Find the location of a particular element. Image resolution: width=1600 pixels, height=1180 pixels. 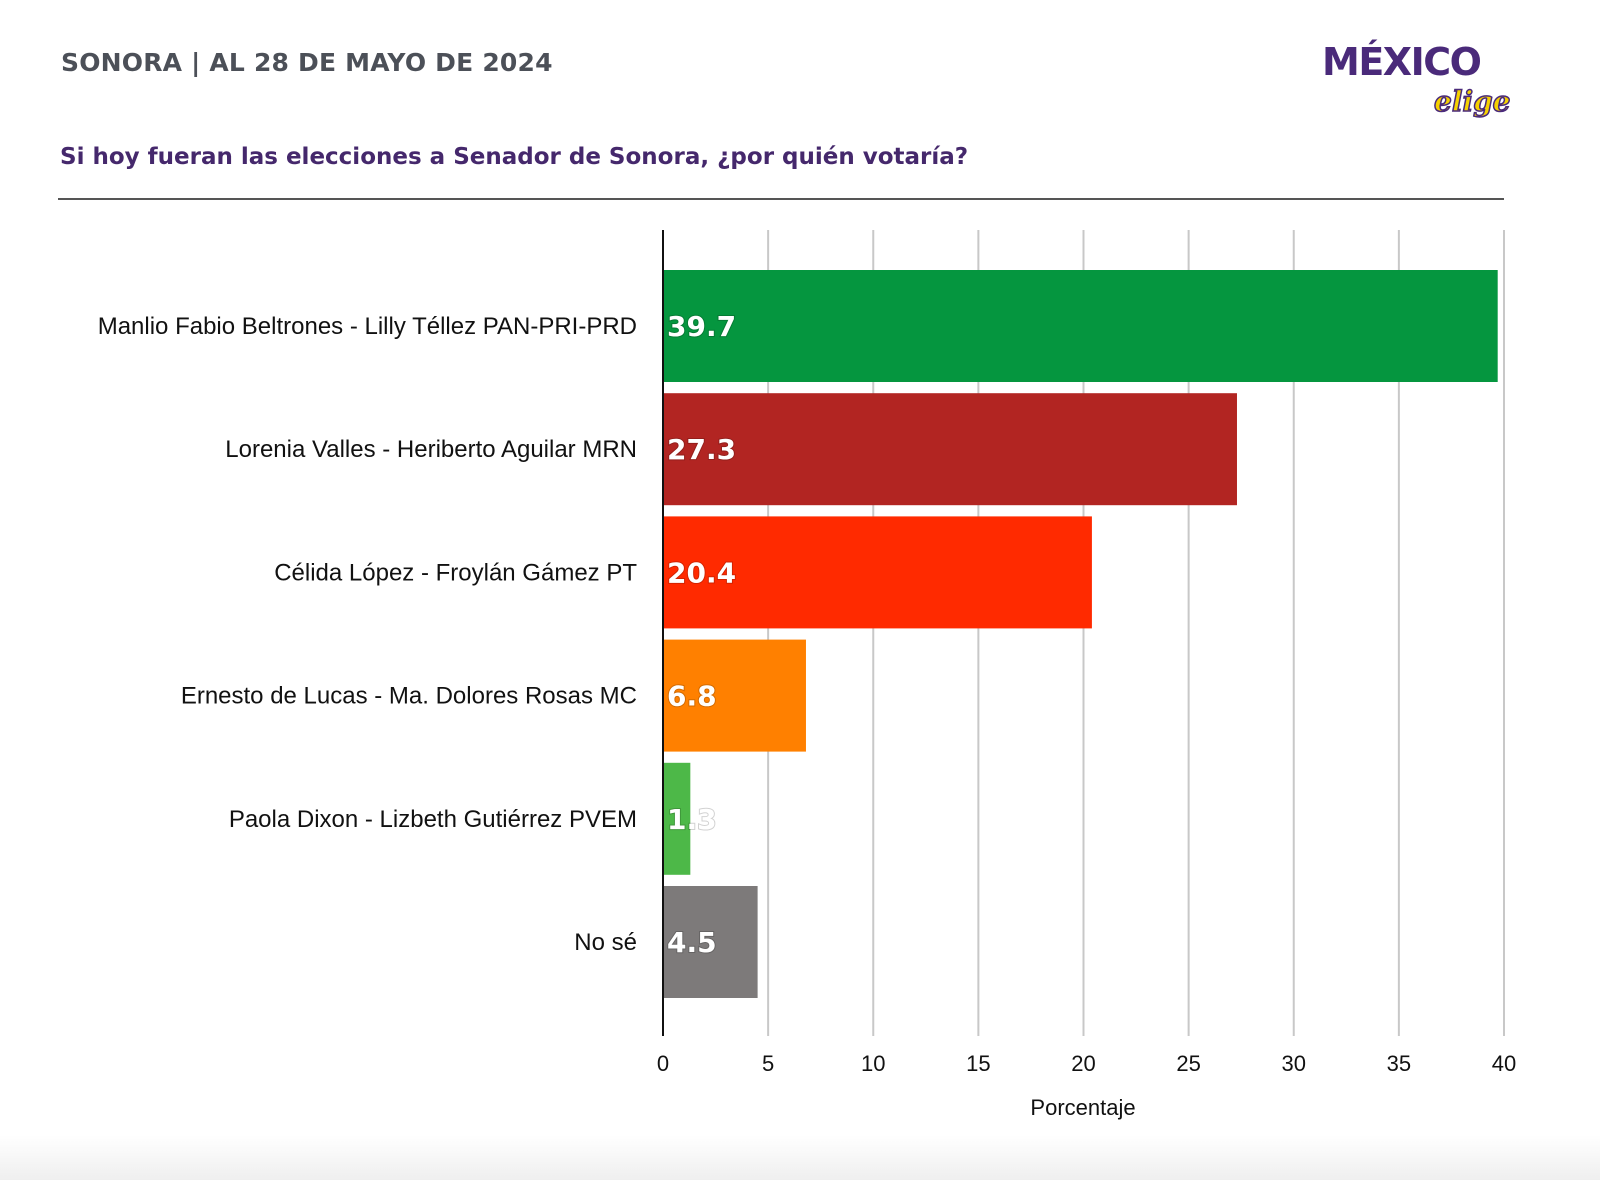

category-label: No sé is located at coordinates (605, 942).